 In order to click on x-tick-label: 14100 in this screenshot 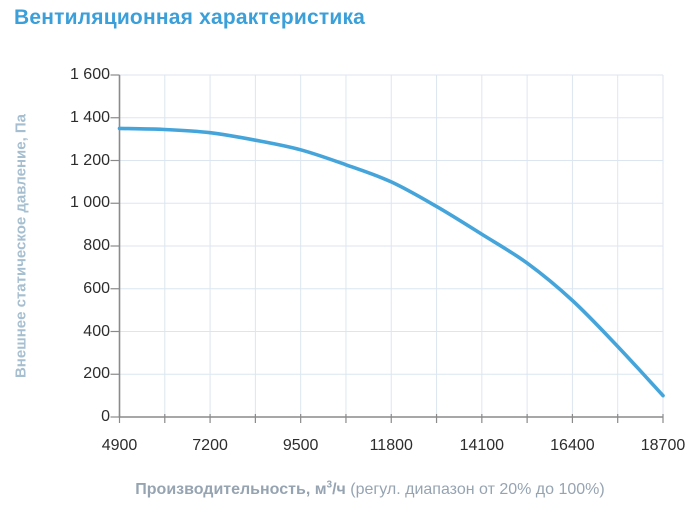, I will do `click(482, 445)`.